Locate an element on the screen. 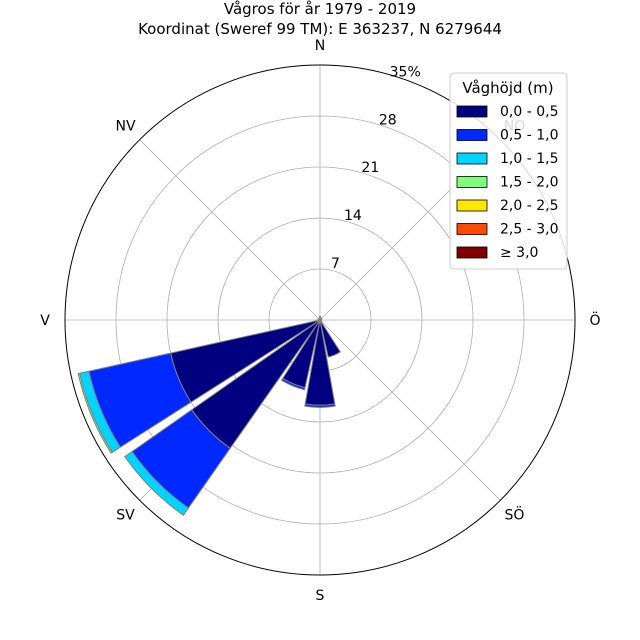 The image size is (640, 640). direction-label: Ö is located at coordinates (594, 320).